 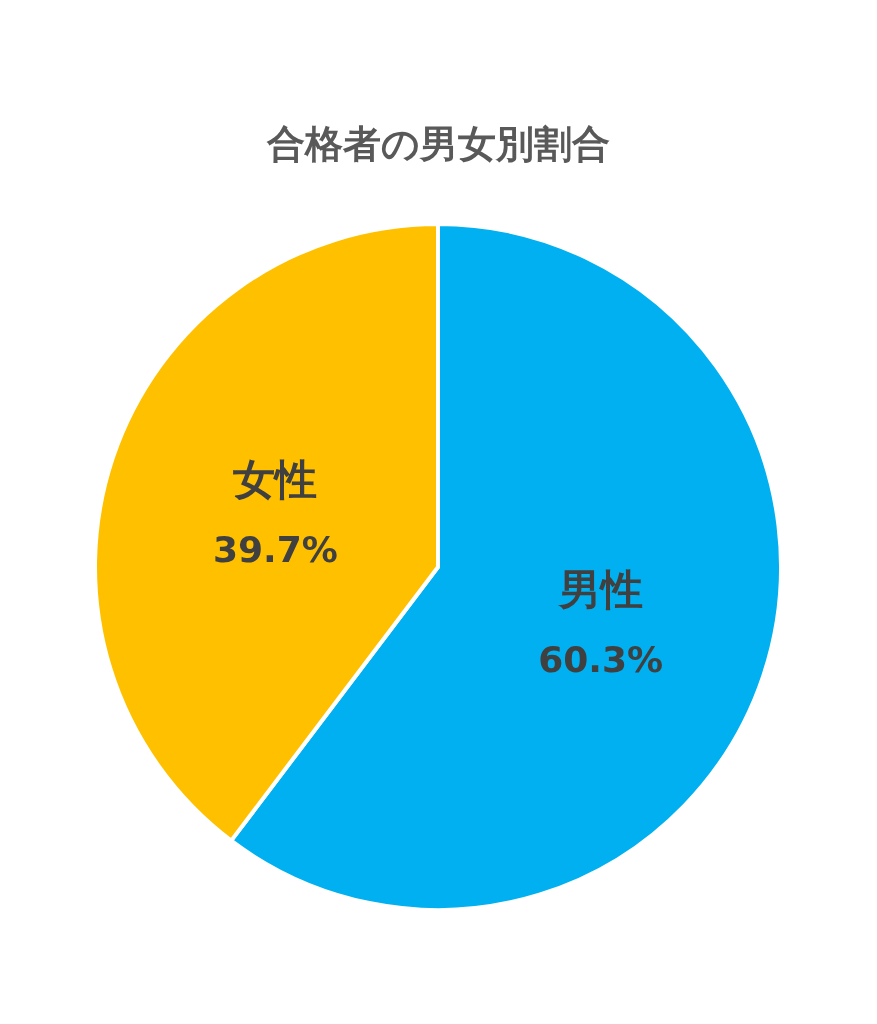 I want to click on chart-title: 合格者の男女別割合, so click(x=438, y=144).